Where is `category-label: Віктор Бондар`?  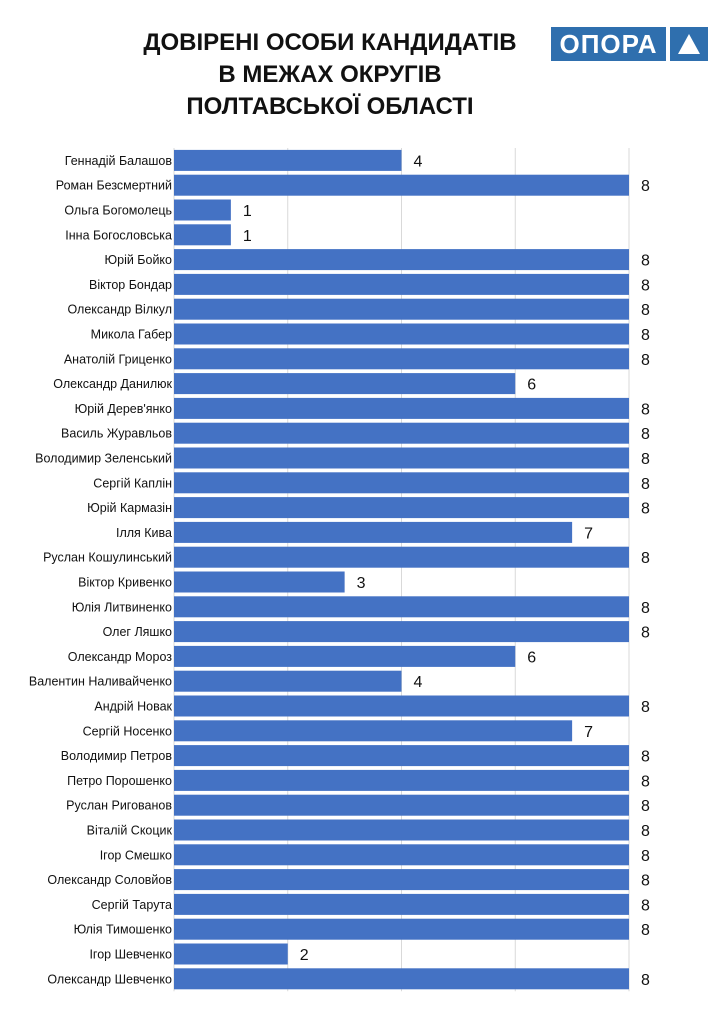
category-label: Віктор Бондар is located at coordinates (130, 285).